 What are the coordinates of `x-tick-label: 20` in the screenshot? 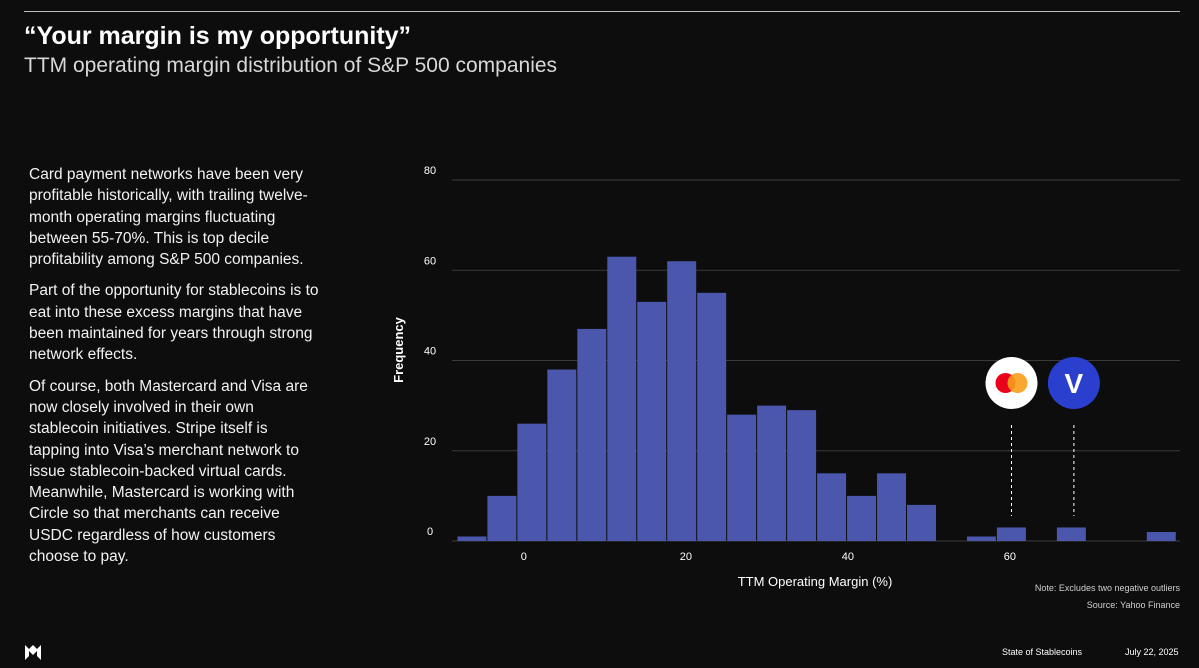 It's located at (686, 557).